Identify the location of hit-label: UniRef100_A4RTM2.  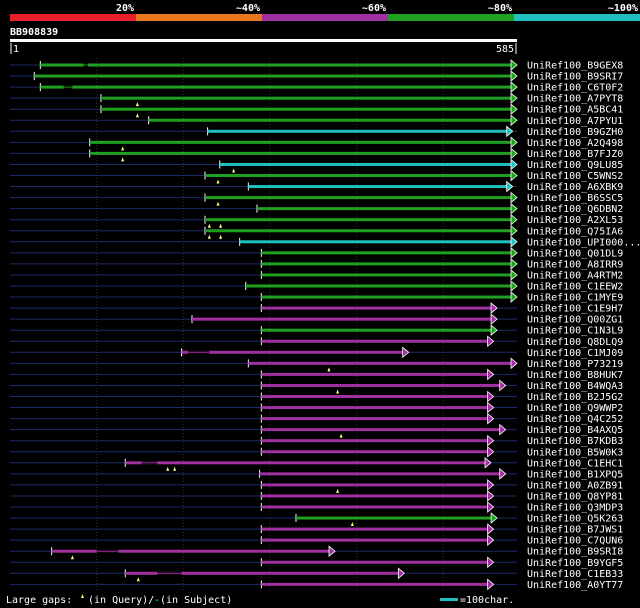
(575, 275).